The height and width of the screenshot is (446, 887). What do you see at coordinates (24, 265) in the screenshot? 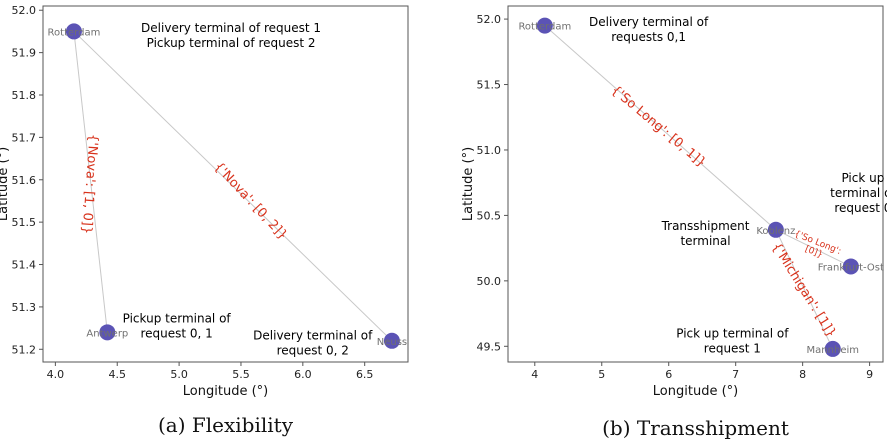
I see `y-tick-label: 51.4` at bounding box center [24, 265].